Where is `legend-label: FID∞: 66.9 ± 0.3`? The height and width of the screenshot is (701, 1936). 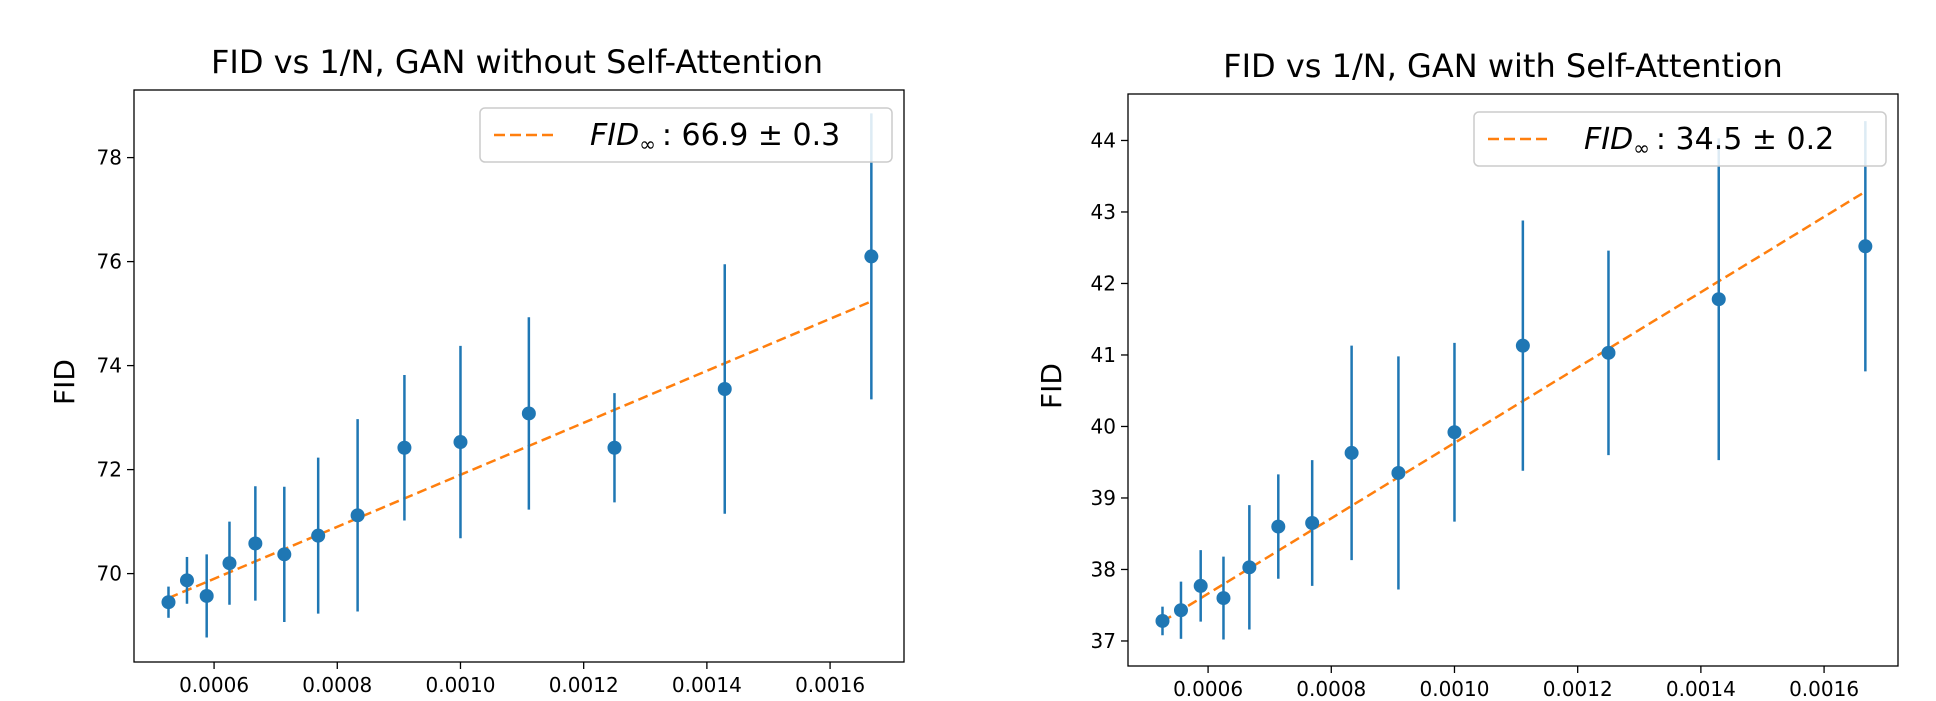
legend-label: FID∞: 66.9 ± 0.3 is located at coordinates (715, 137).